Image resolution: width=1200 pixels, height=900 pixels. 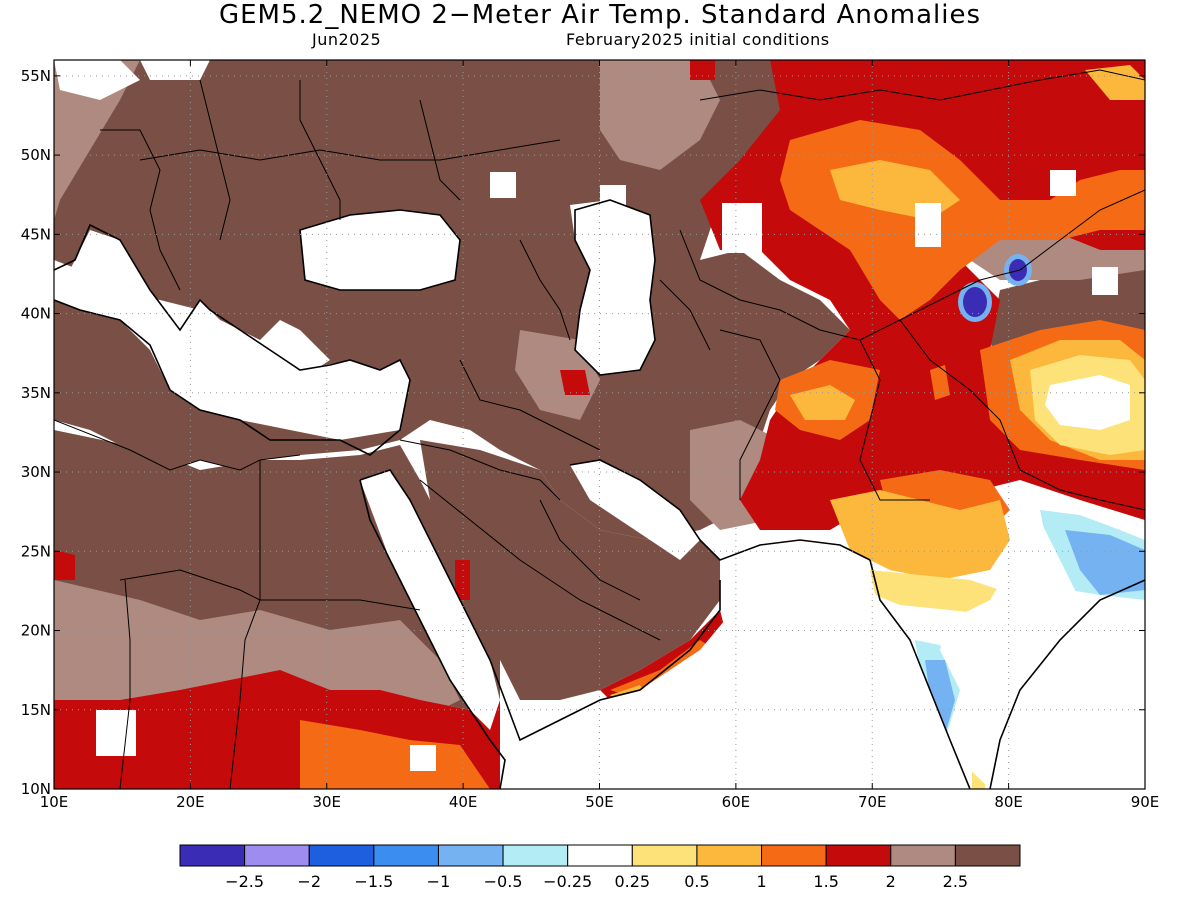 What do you see at coordinates (54, 802) in the screenshot?
I see `lon-tick-label: 10E` at bounding box center [54, 802].